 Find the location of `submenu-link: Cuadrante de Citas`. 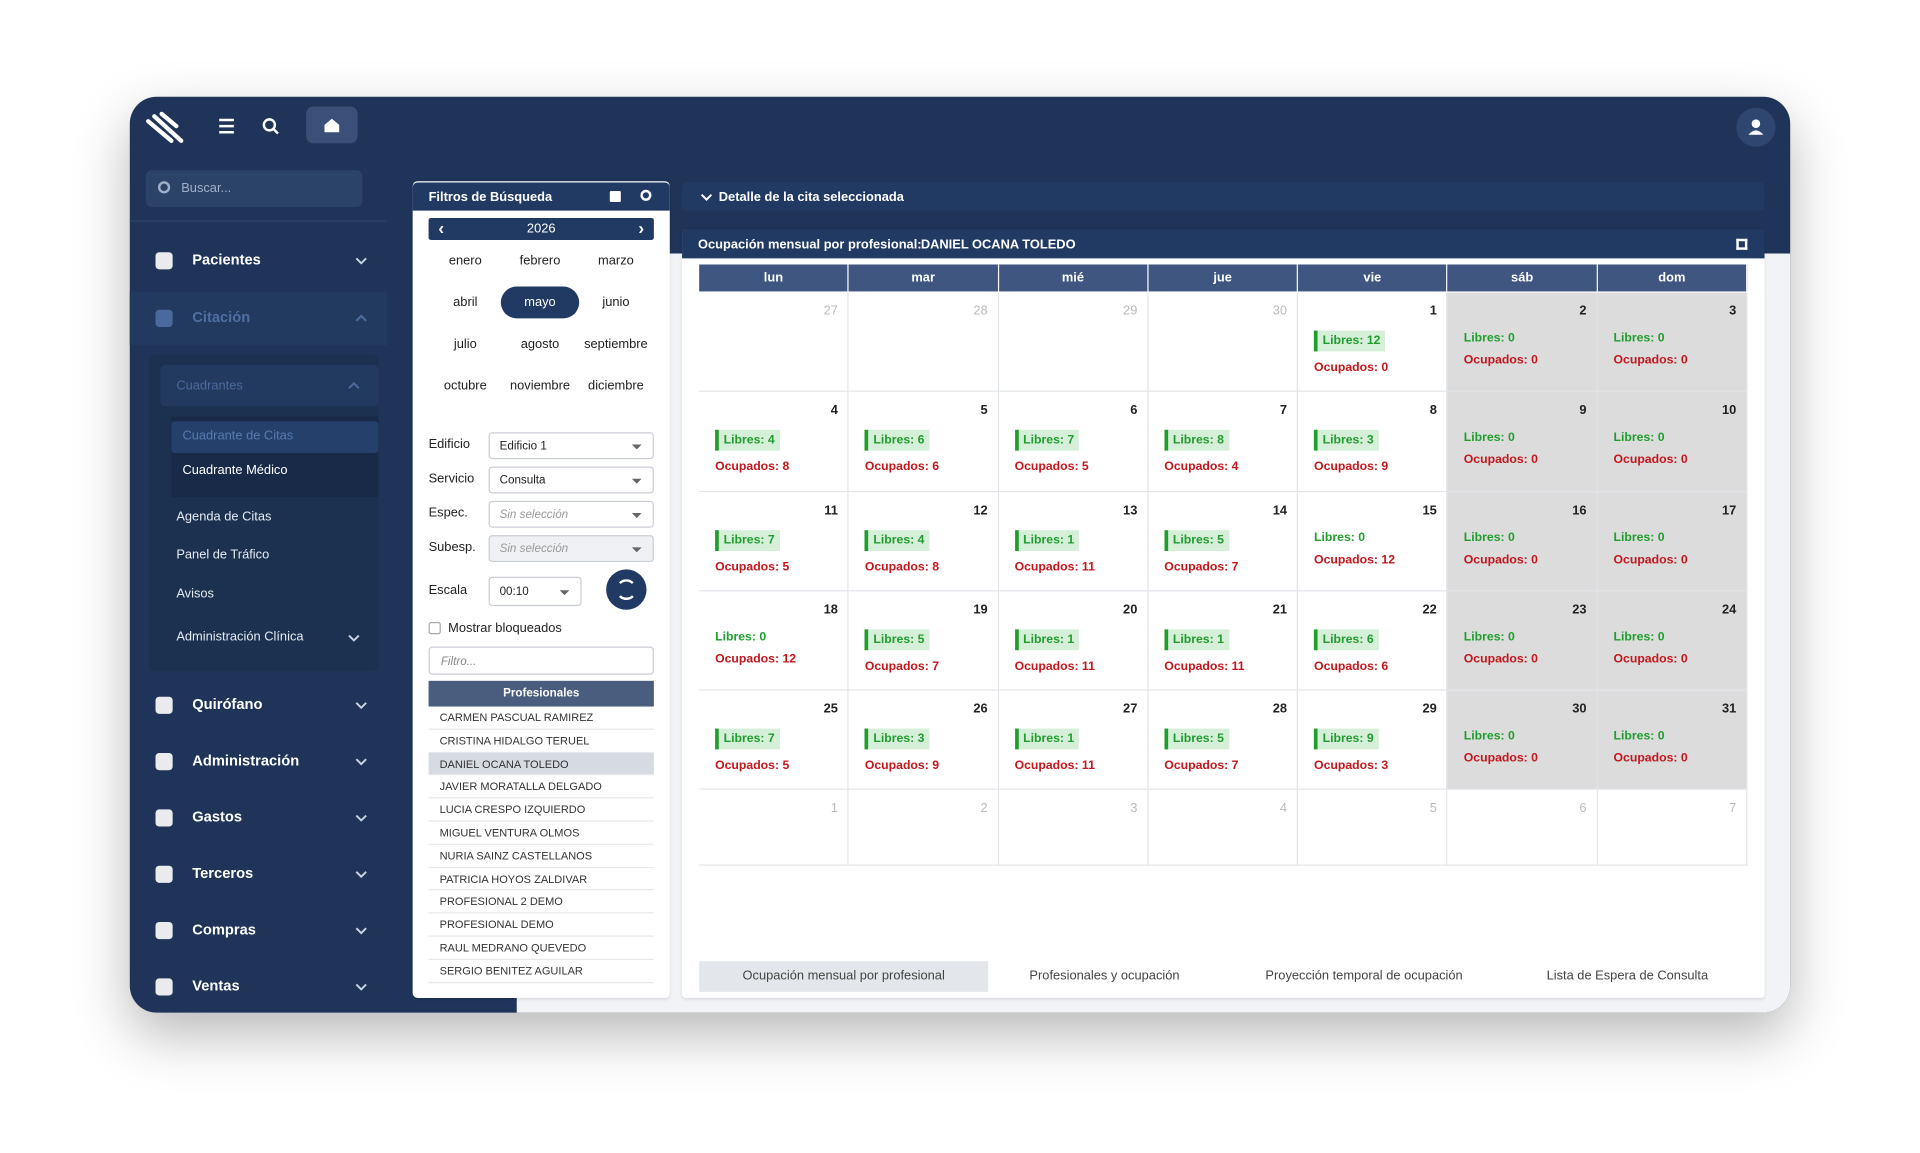

submenu-link: Cuadrante de Citas is located at coordinates (238, 436).